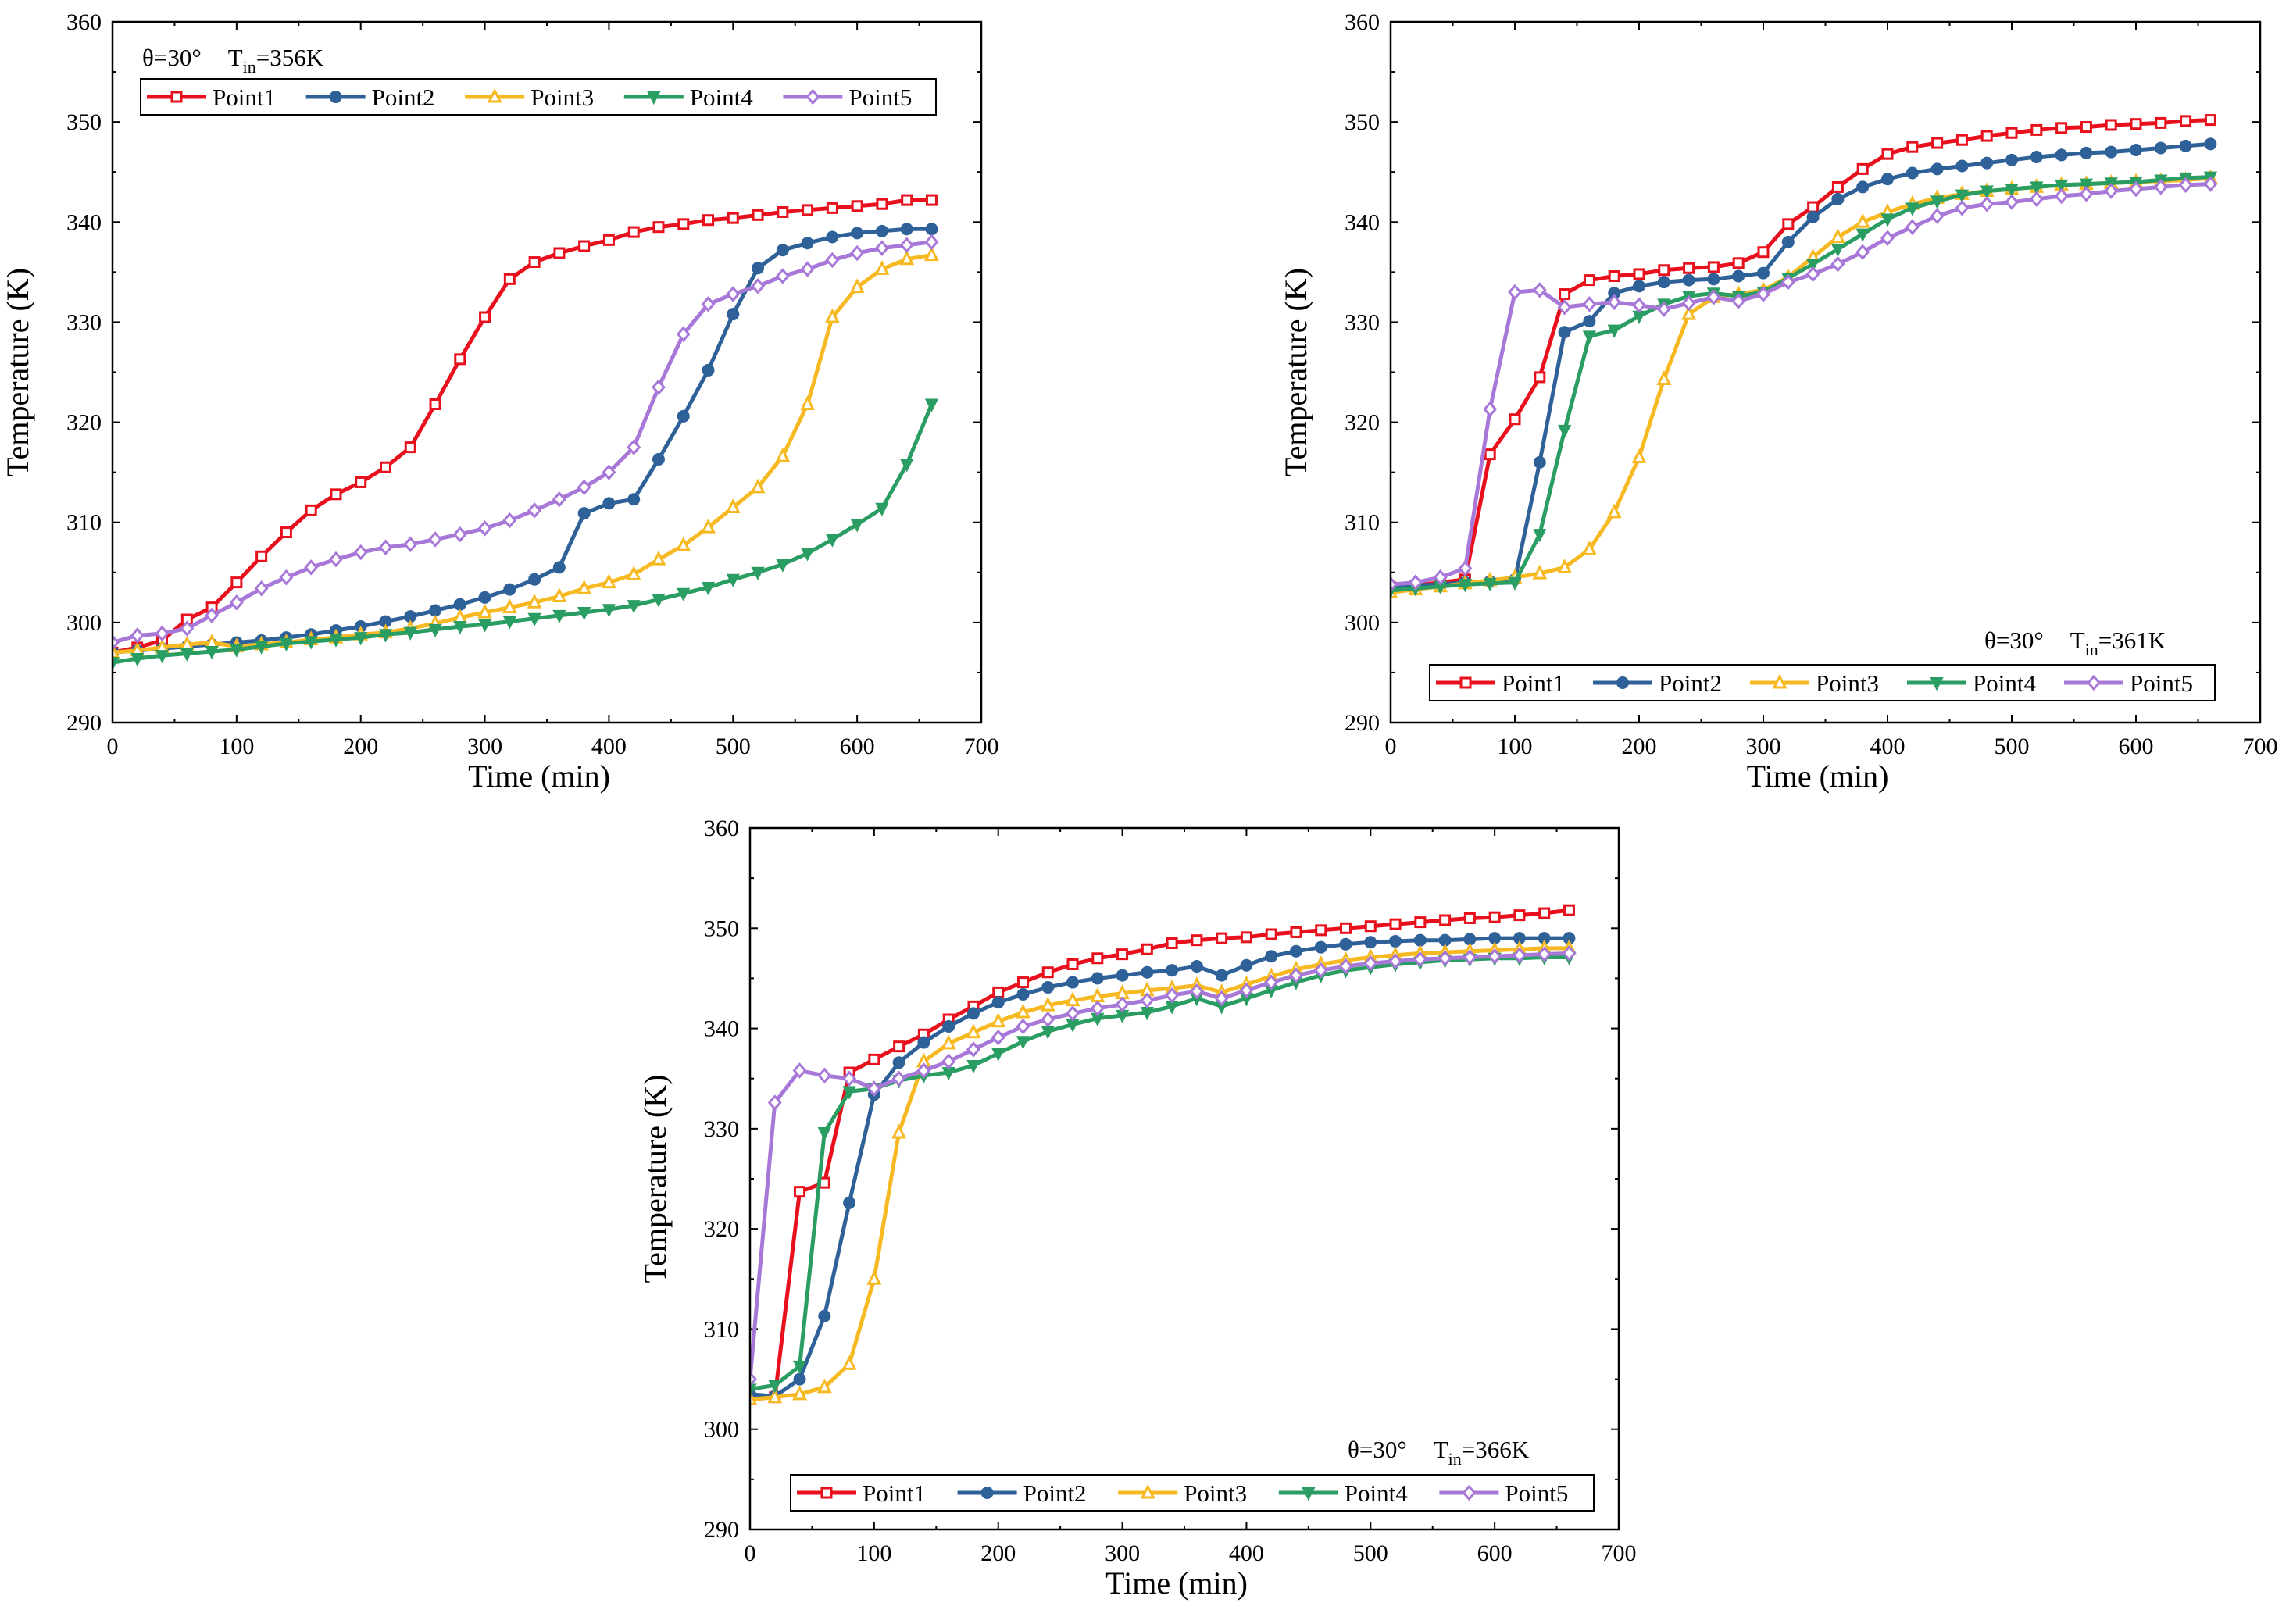 Image resolution: width=2293 pixels, height=1624 pixels. I want to click on y-axis-title: Temperature (K), so click(1295, 372).